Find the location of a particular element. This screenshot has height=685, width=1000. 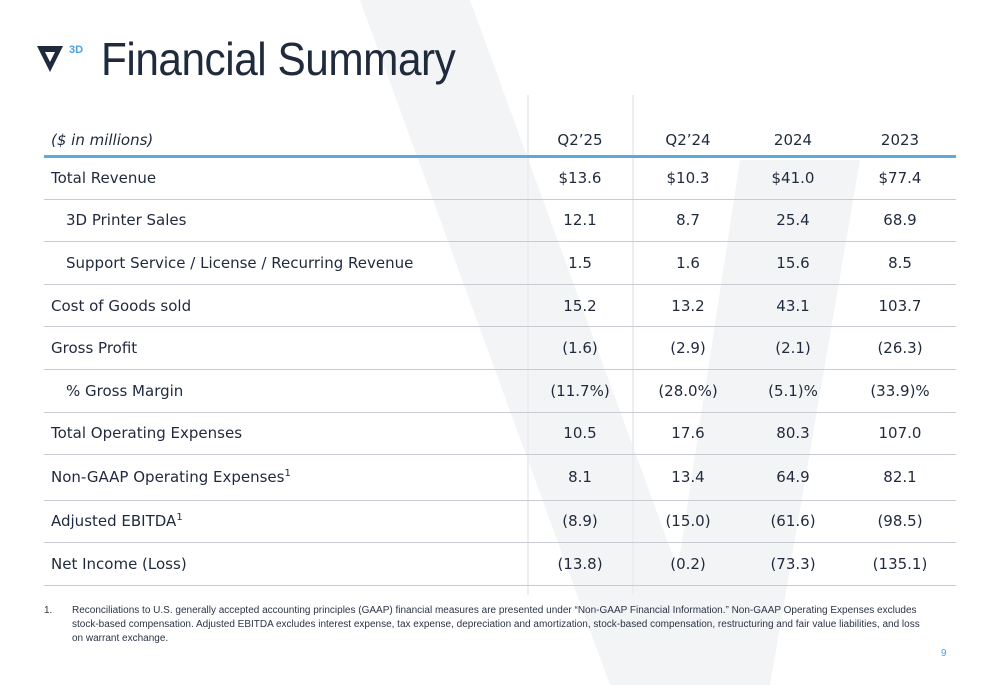

cell-value: 12.1 is located at coordinates (580, 220).